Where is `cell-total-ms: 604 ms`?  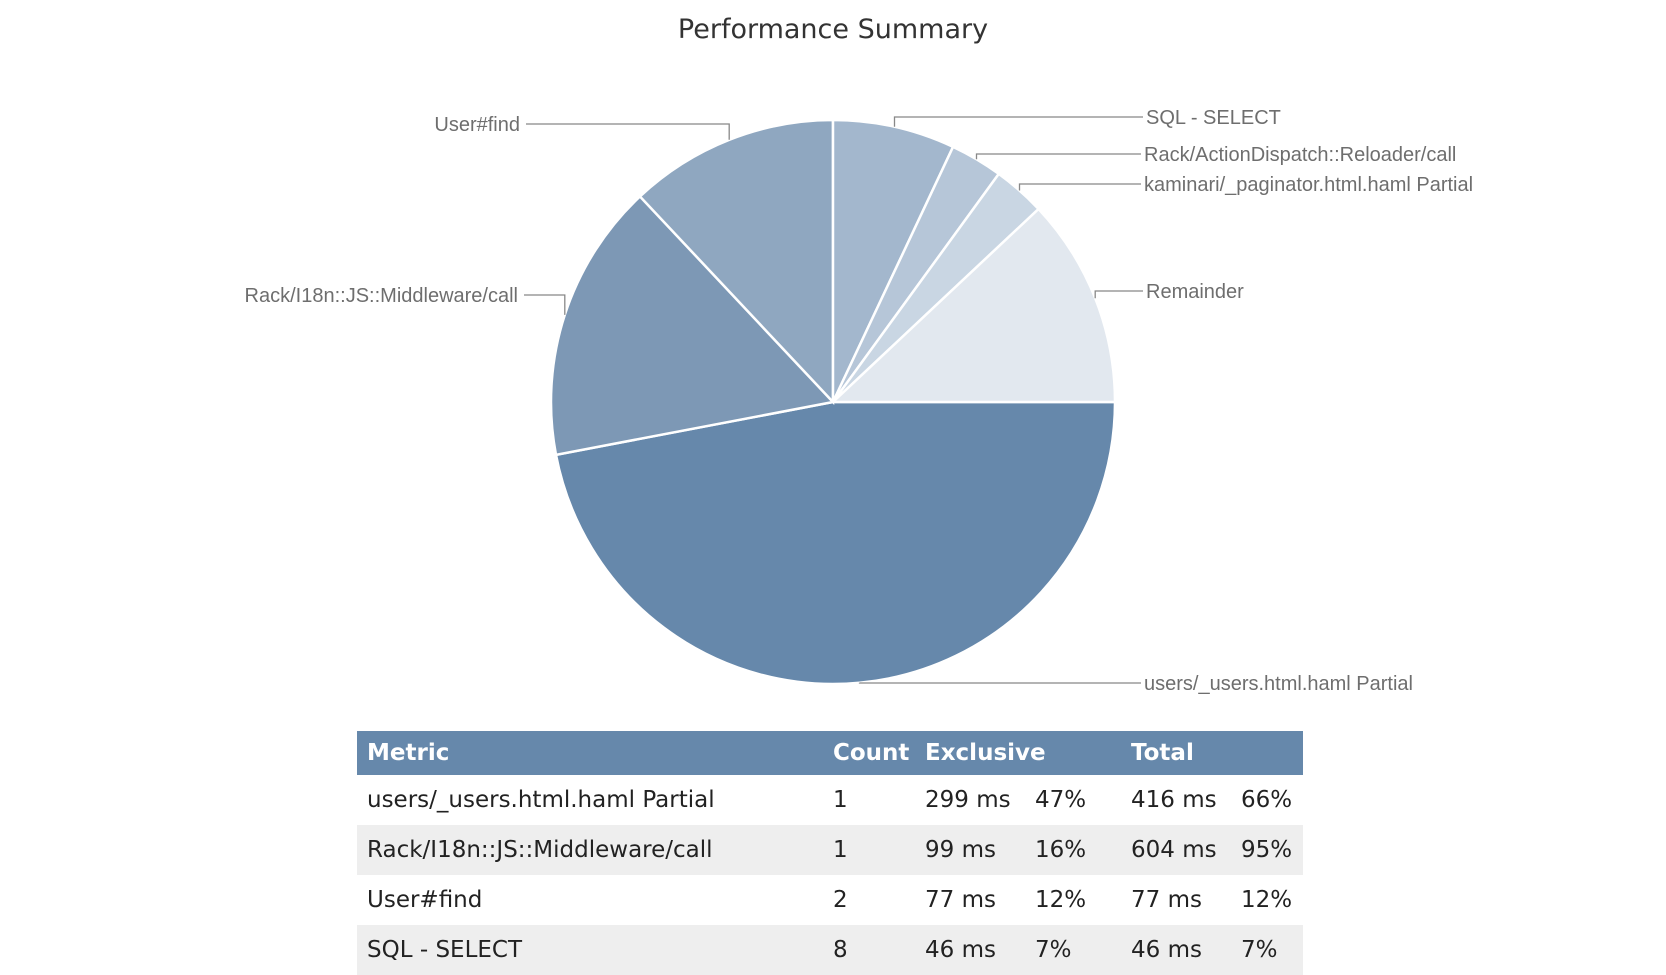
cell-total-ms: 604 ms is located at coordinates (1176, 850).